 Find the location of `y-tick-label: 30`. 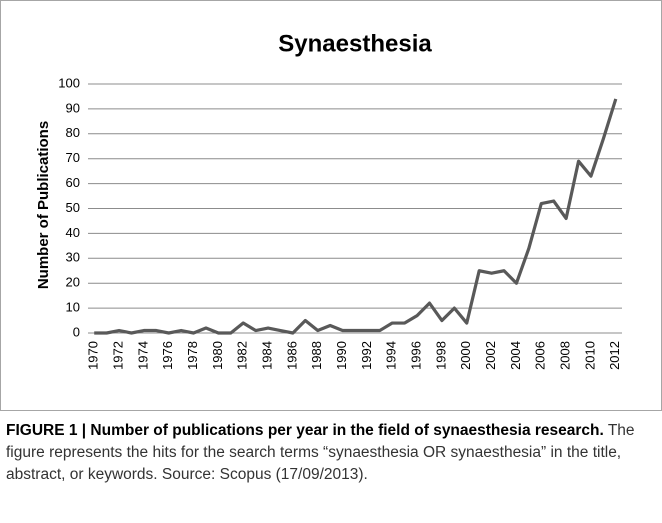

y-tick-label: 30 is located at coordinates (73, 257).